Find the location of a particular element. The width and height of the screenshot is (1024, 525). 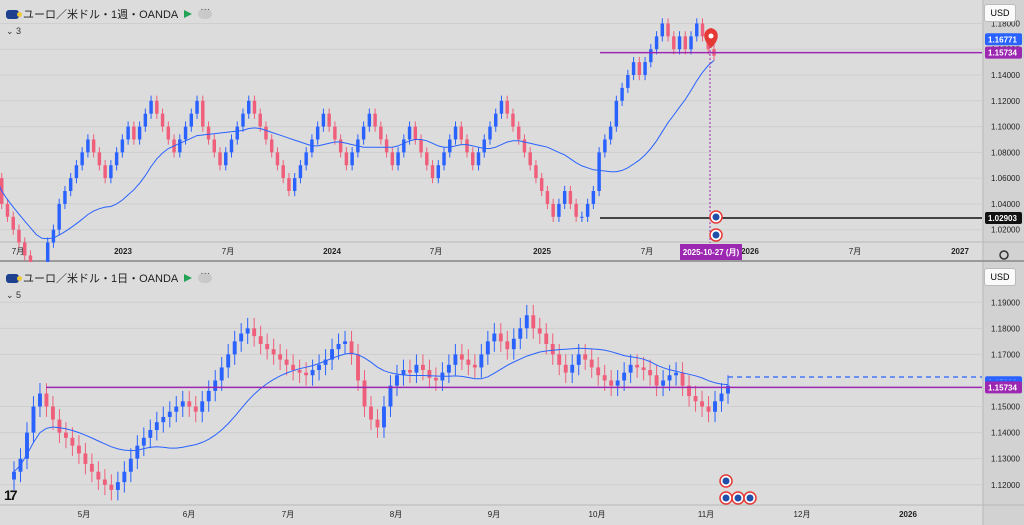

top-chart-title: ユーロ／米ドル・1週・OANDA is located at coordinates (101, 15).